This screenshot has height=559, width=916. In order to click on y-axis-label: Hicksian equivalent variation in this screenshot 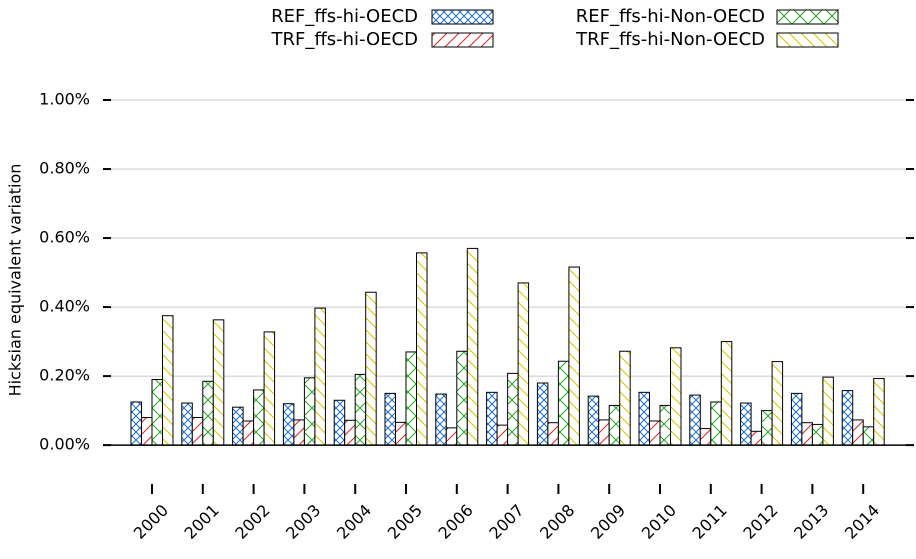, I will do `click(15, 280)`.